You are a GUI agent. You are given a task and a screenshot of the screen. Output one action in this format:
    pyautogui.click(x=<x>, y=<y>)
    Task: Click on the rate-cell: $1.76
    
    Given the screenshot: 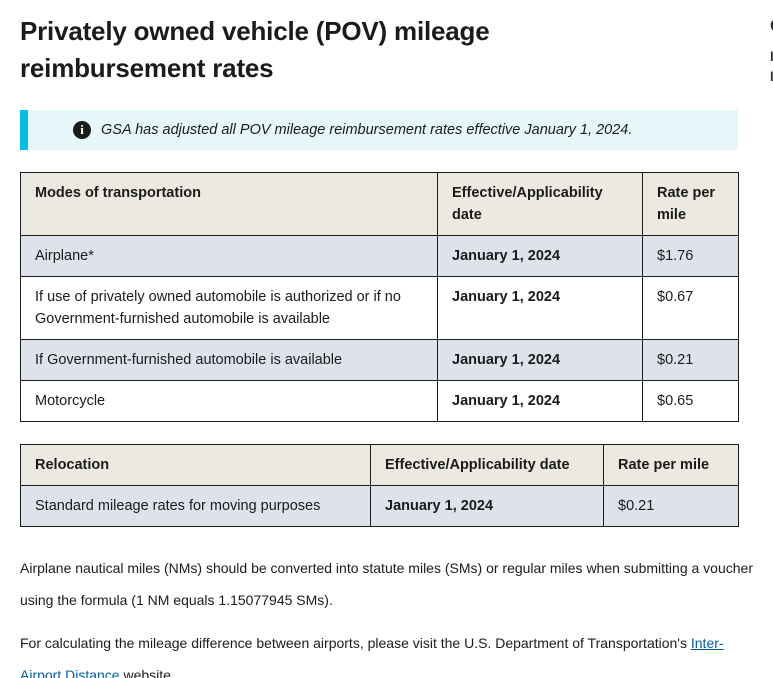 What is the action you would take?
    pyautogui.click(x=690, y=256)
    